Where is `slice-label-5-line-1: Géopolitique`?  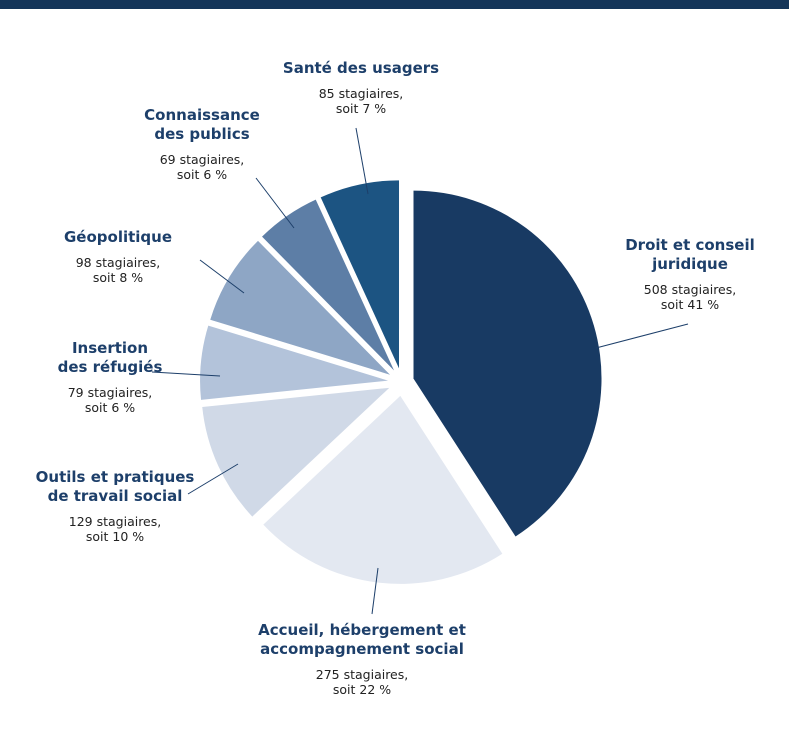
slice-label-5-line-1: Géopolitique is located at coordinates (118, 237).